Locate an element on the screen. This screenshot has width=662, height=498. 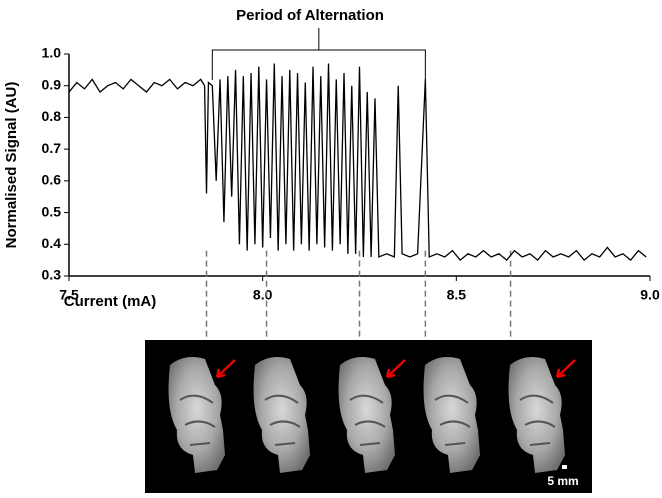
x-tick-label: 9.0 is located at coordinates (650, 295).